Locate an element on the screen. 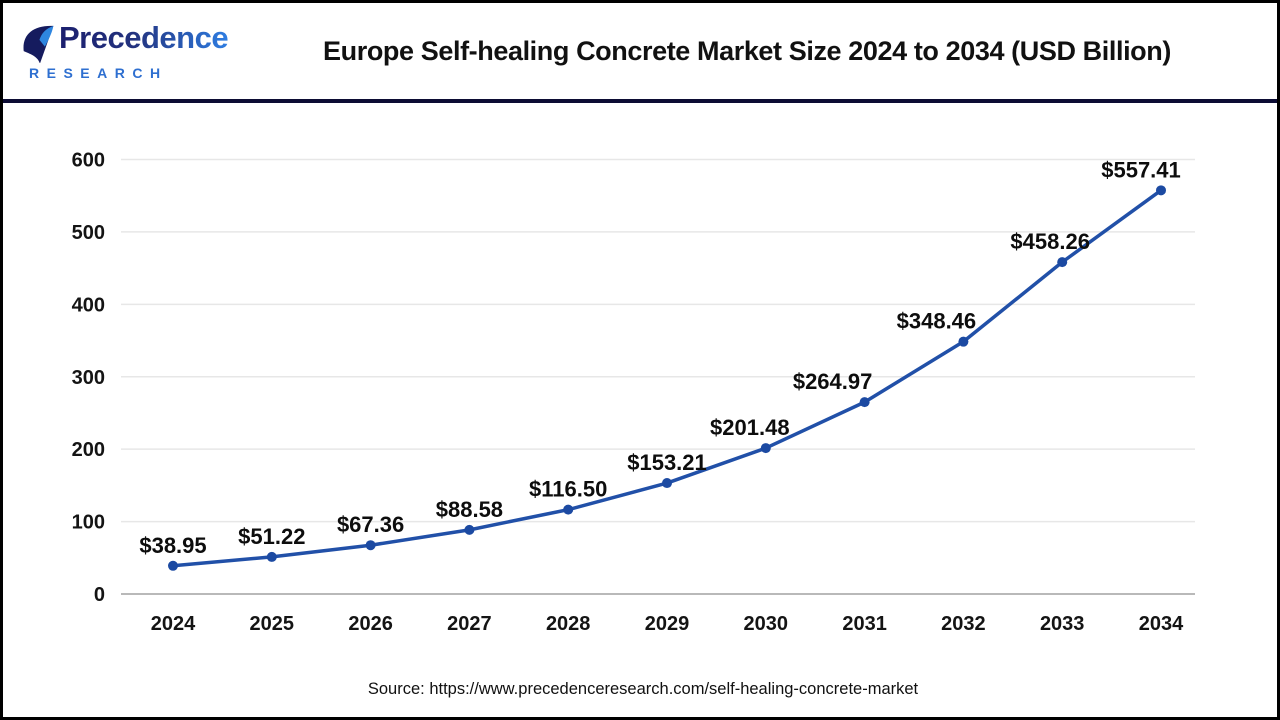 This screenshot has height=720, width=1280. logo-row: Precedence is located at coordinates (130, 41).